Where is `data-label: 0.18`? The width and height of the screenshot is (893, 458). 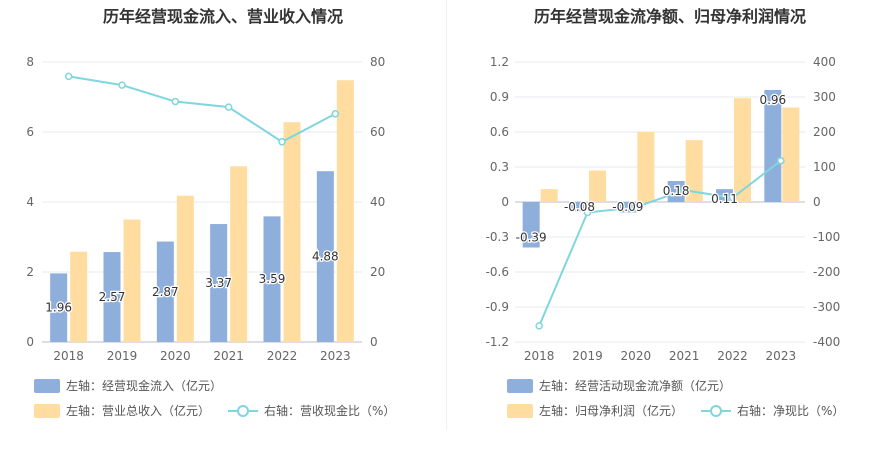
data-label: 0.18 is located at coordinates (676, 191).